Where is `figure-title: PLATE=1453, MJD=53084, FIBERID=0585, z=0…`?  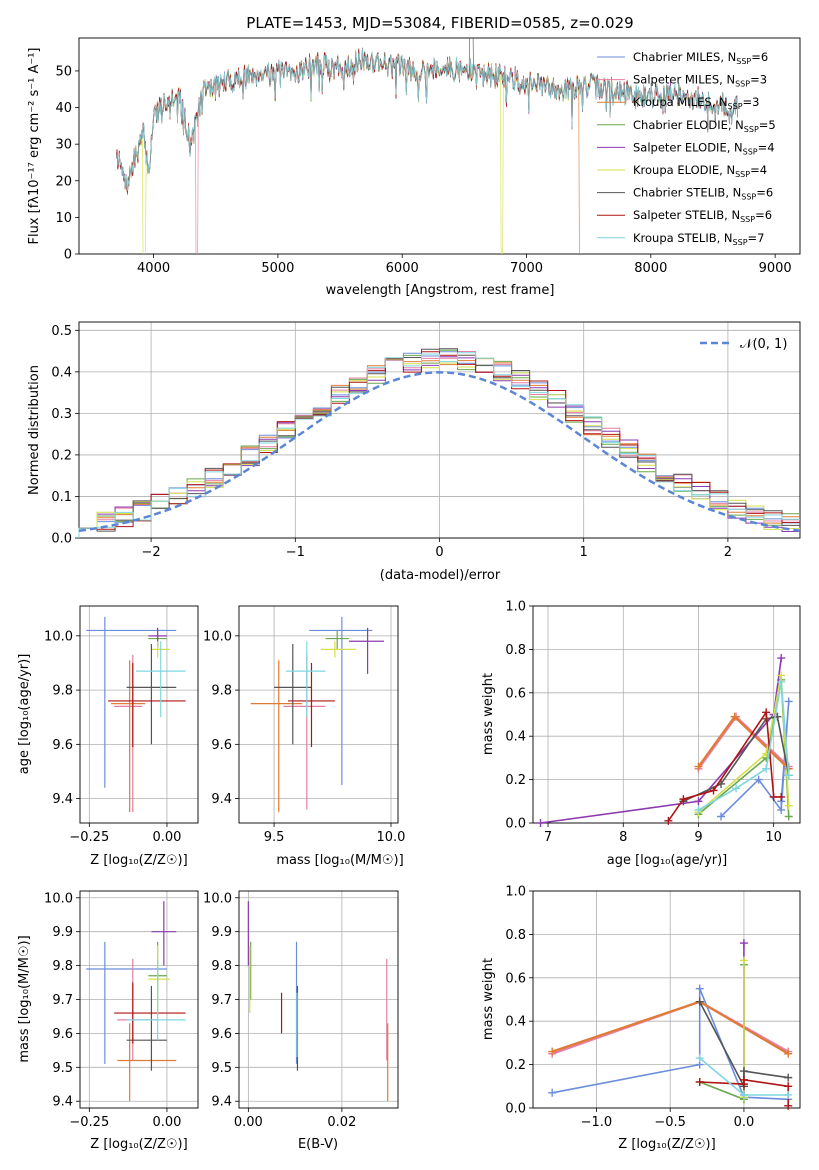
figure-title: PLATE=1453, MJD=53084, FIBERID=0585, z=0… is located at coordinates (439, 23).